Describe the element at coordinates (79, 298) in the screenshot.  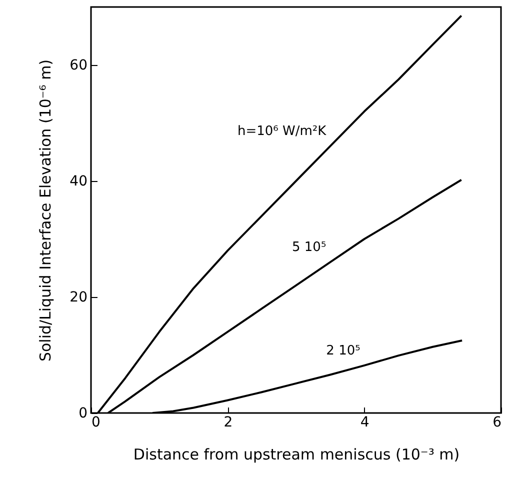
I see `y-tick-label: 20` at that location.